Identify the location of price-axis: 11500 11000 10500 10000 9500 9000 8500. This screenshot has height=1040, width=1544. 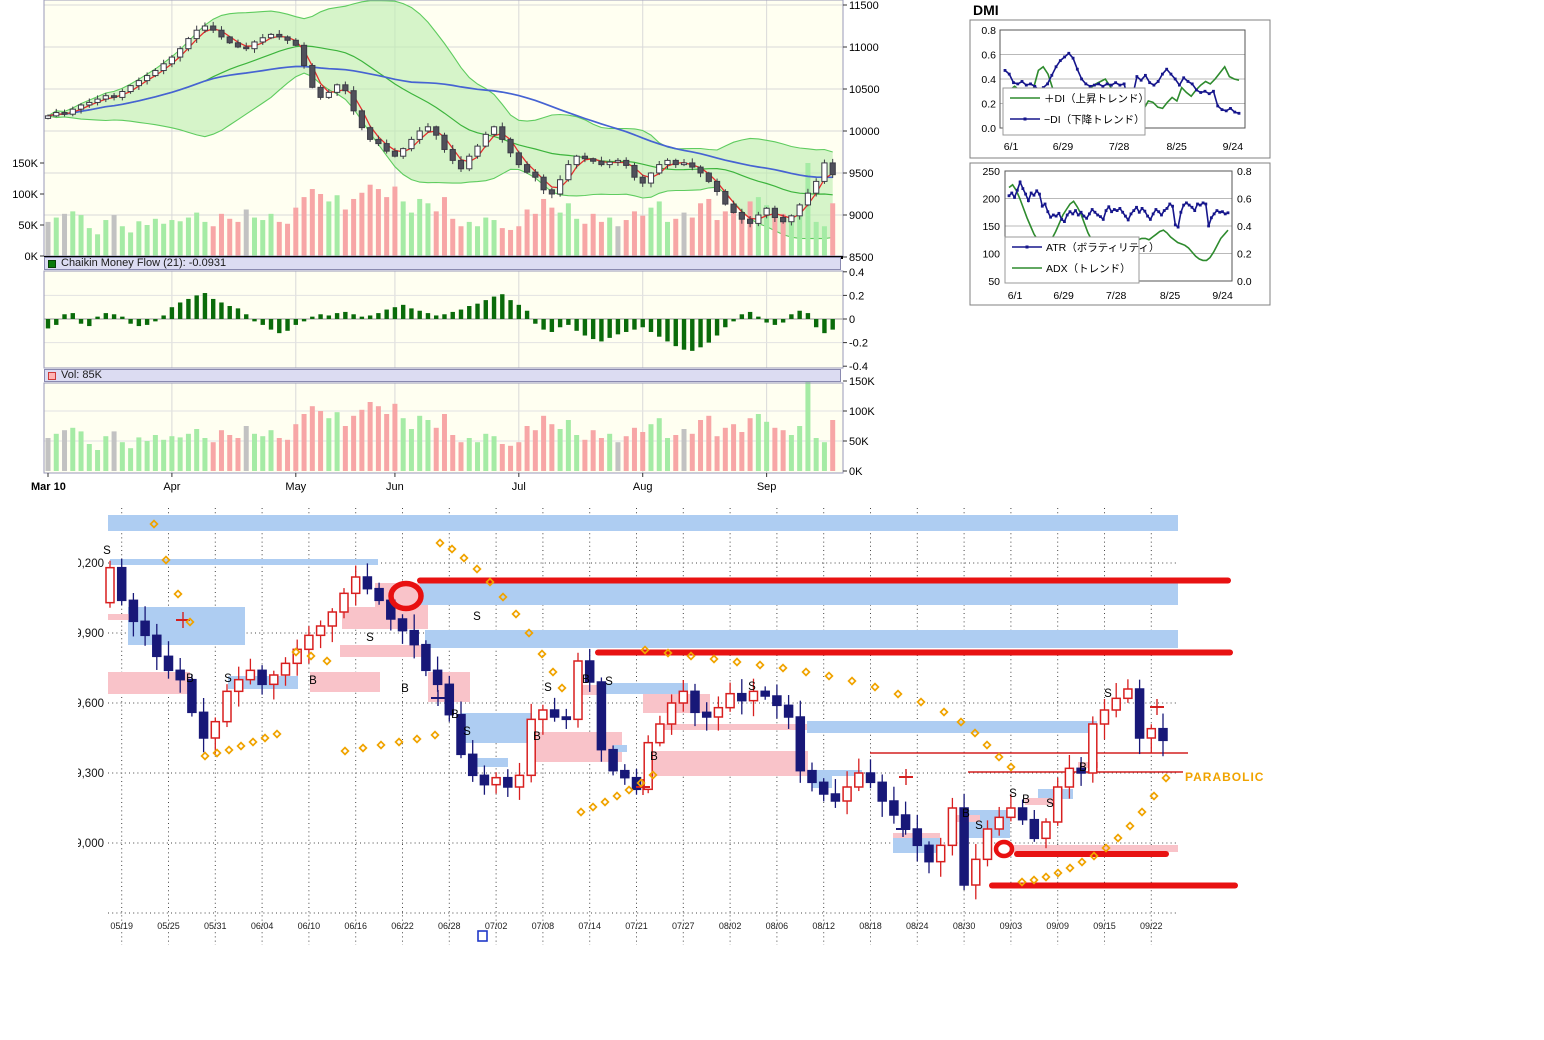
(861, 132).